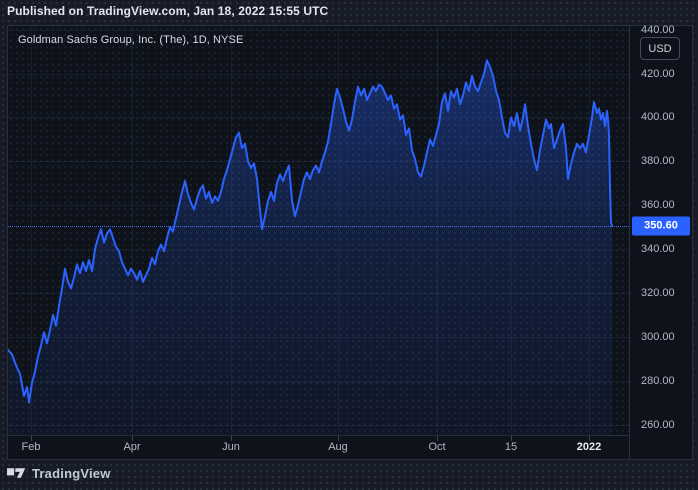 The width and height of the screenshot is (698, 490). What do you see at coordinates (132, 447) in the screenshot?
I see `time-axis-label: Apr` at bounding box center [132, 447].